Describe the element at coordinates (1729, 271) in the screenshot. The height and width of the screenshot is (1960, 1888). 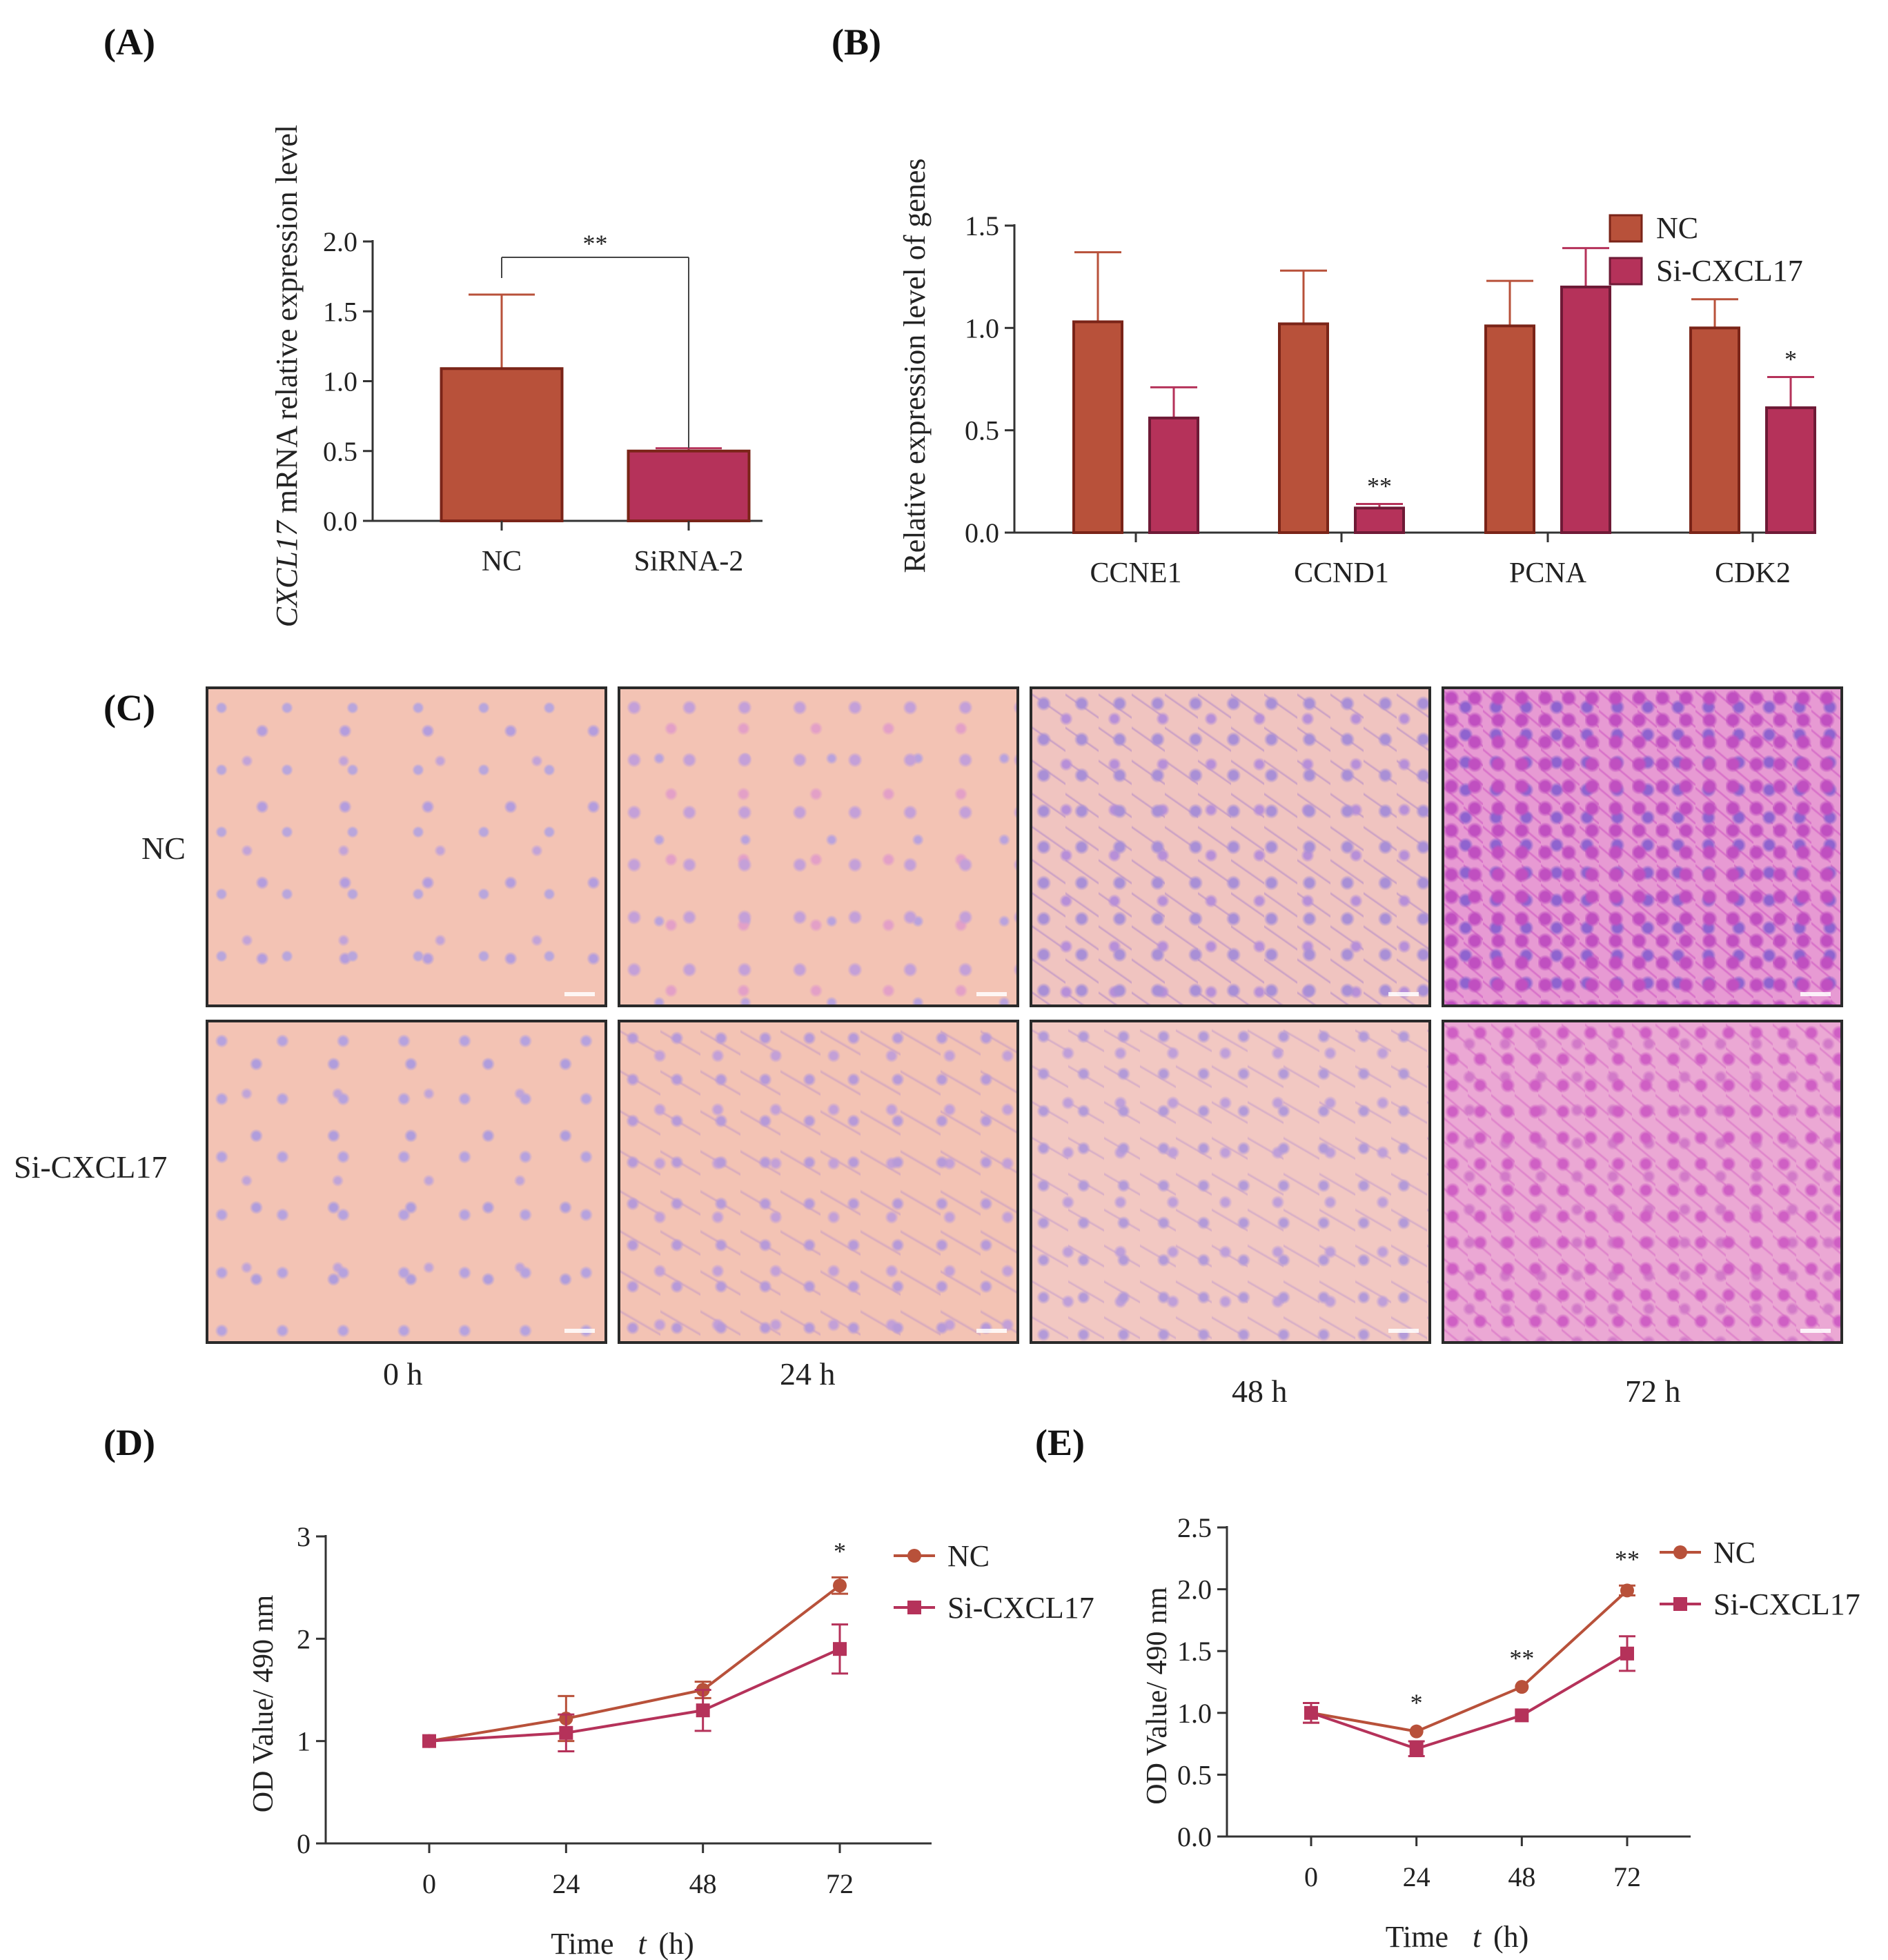
I see `chart-b-legend-label: Si-CXCL17` at that location.